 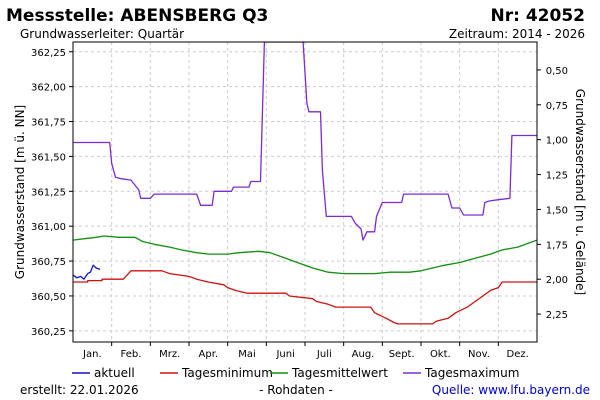 I want to click on x-tick-label: Okt., so click(x=440, y=354).